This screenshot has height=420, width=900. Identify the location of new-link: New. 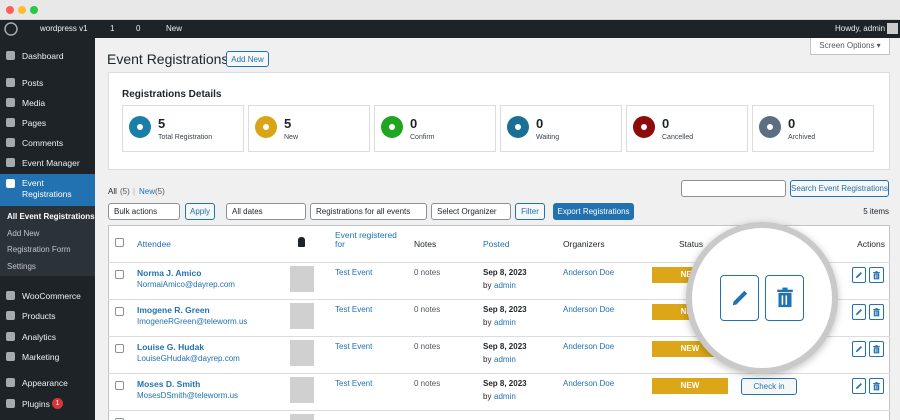
(174, 28).